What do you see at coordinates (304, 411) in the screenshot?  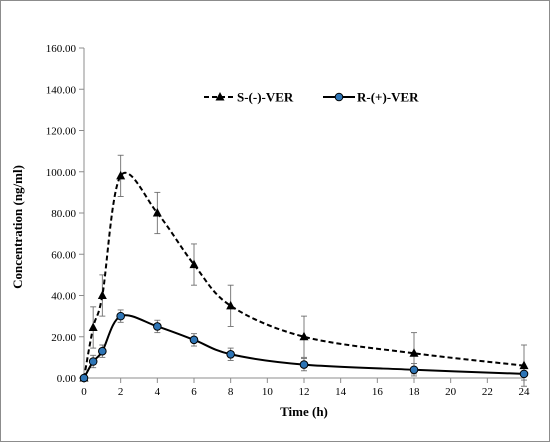 I see `x-axis-title: Time (h)` at bounding box center [304, 411].